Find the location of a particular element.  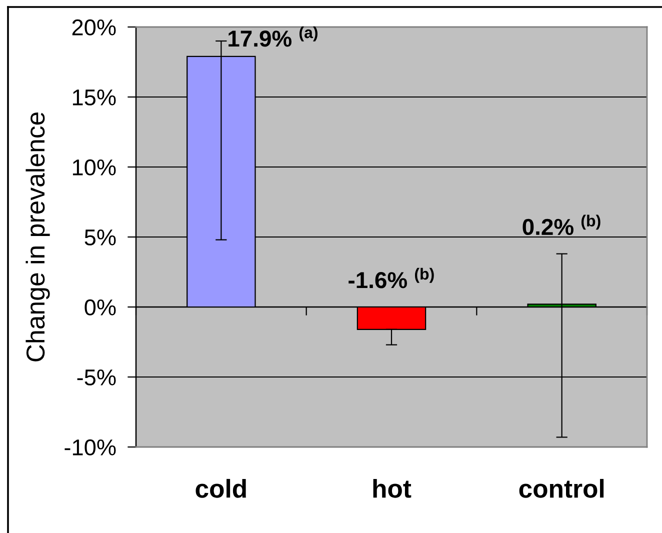

y-tick-label: 20% is located at coordinates (94, 27).